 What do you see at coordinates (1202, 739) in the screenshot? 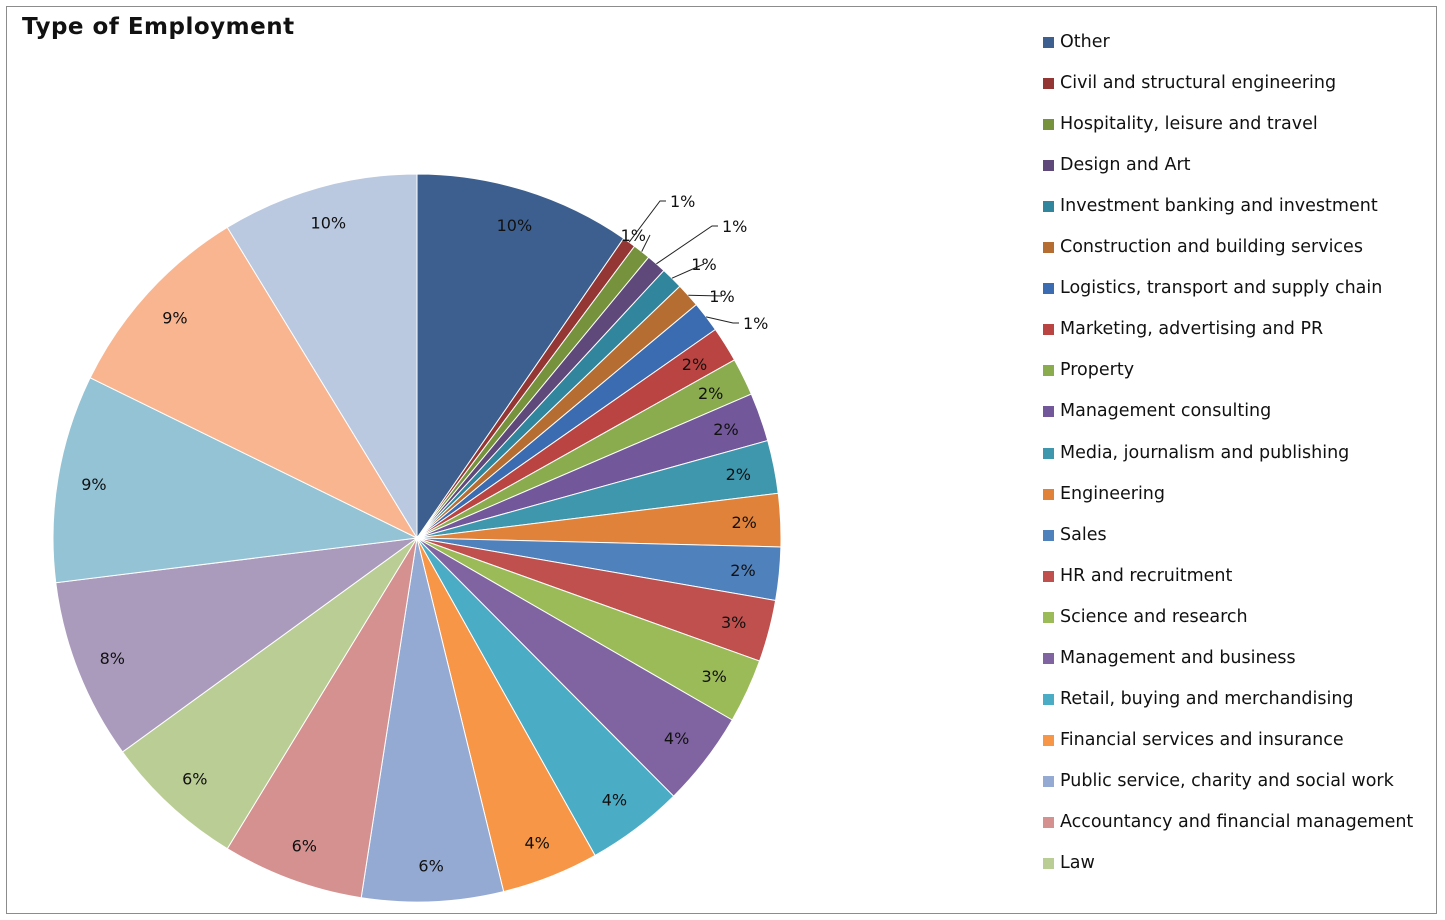
I see `legend-label: Financial services and insurance` at bounding box center [1202, 739].